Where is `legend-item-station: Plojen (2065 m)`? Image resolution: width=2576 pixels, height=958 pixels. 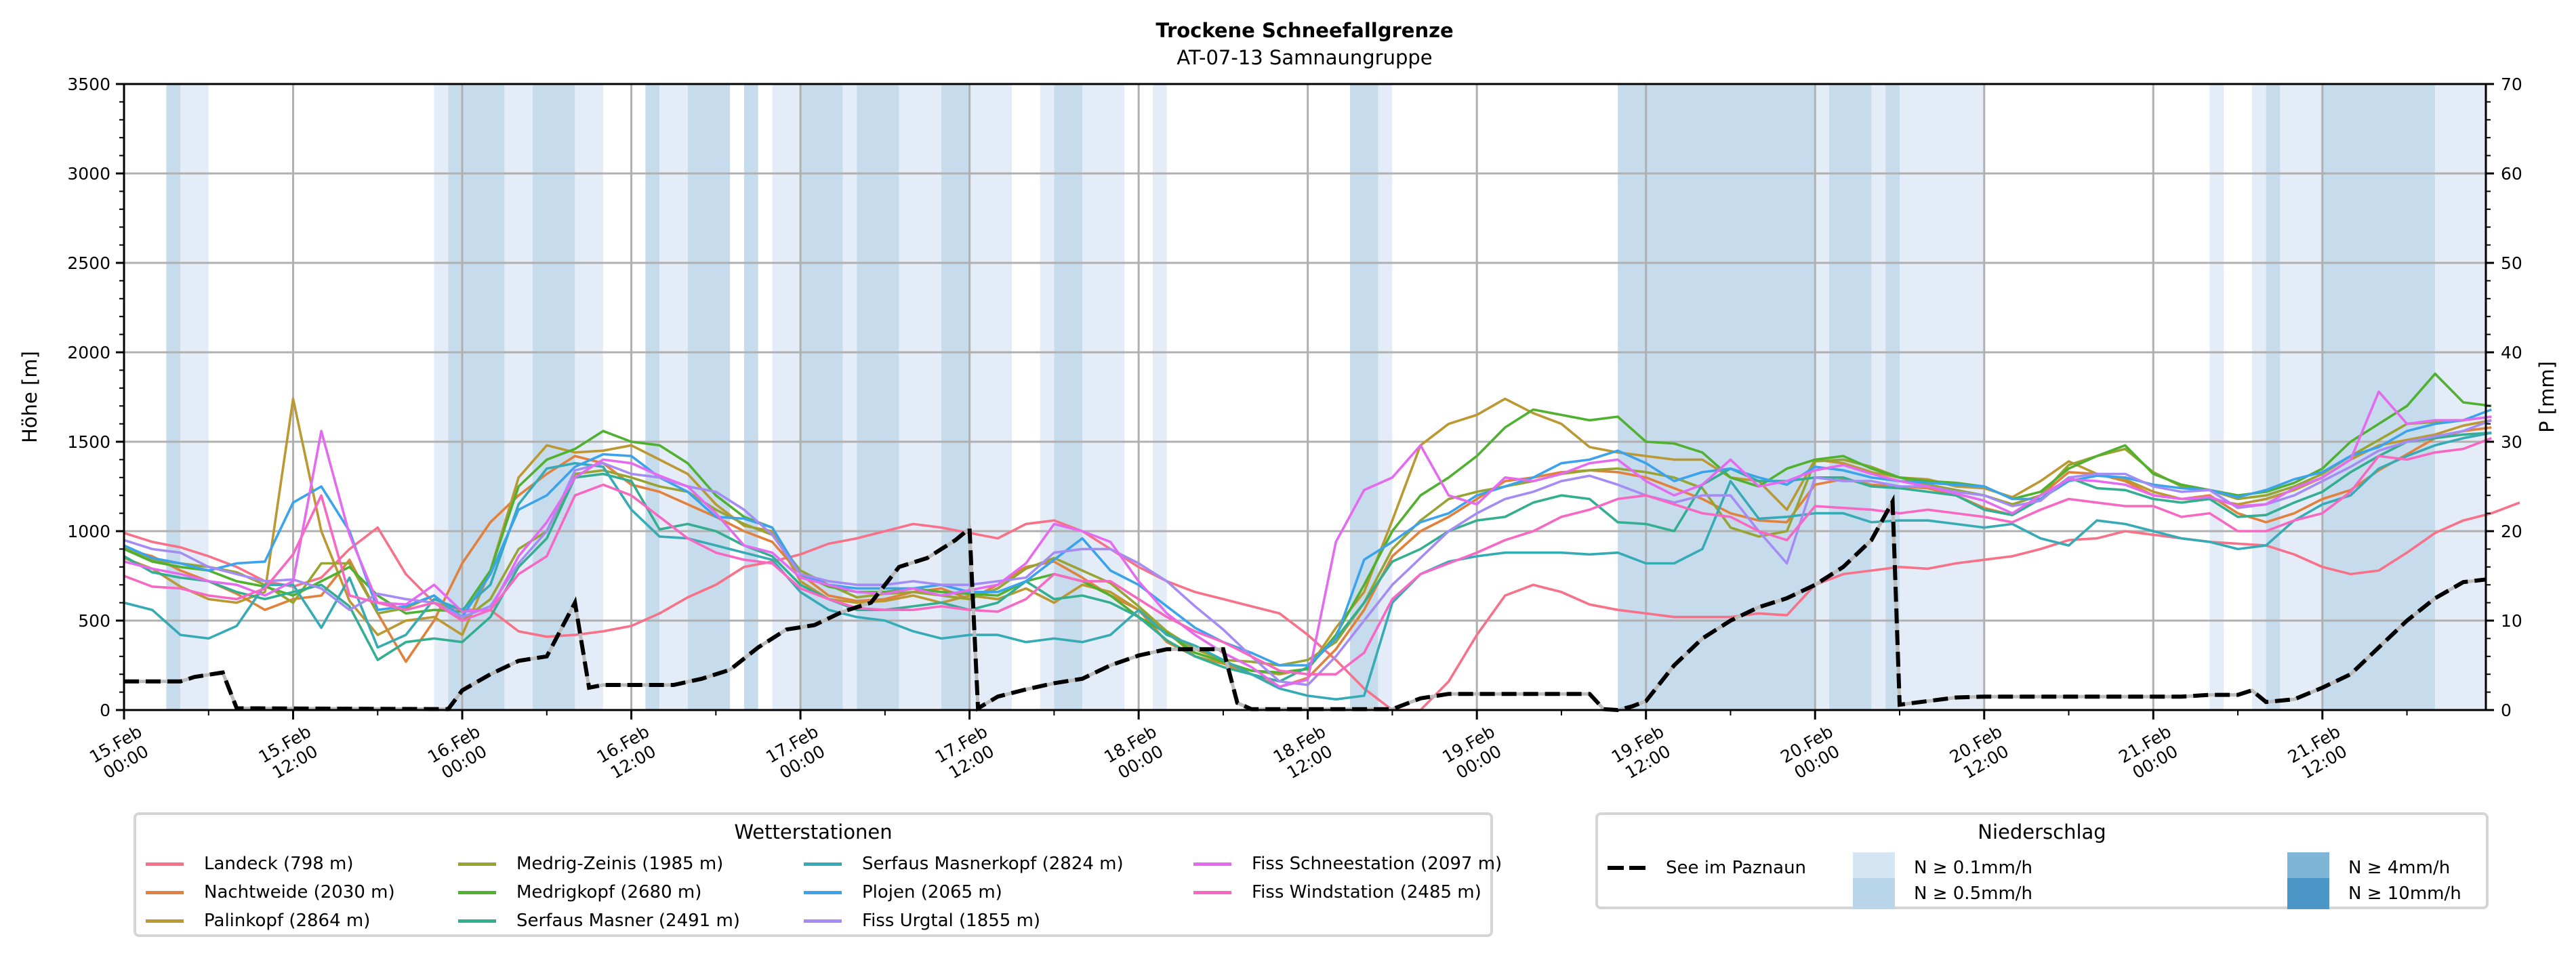
legend-item-station: Plojen (2065 m) is located at coordinates (903, 892).